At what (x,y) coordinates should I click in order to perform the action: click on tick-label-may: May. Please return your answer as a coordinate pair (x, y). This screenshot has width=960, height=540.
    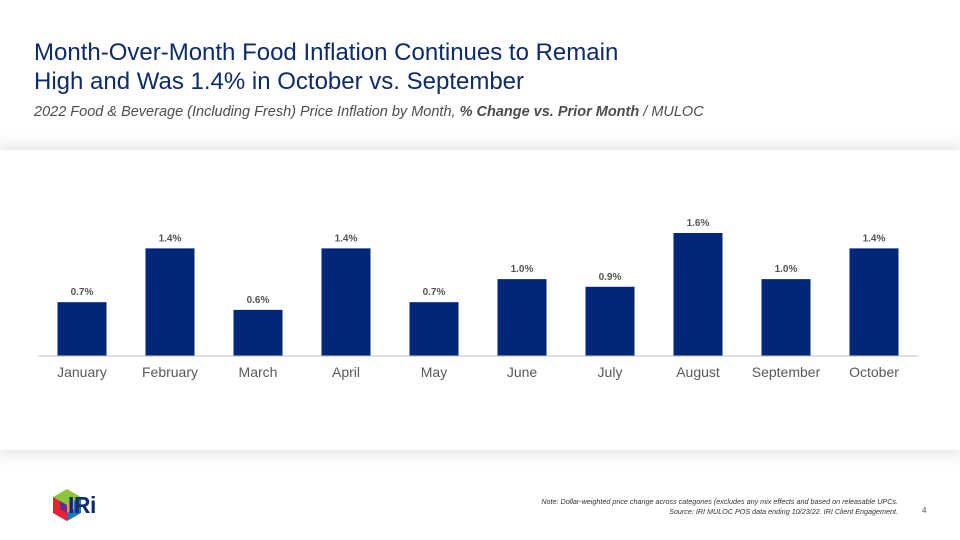
    Looking at the image, I should click on (434, 372).